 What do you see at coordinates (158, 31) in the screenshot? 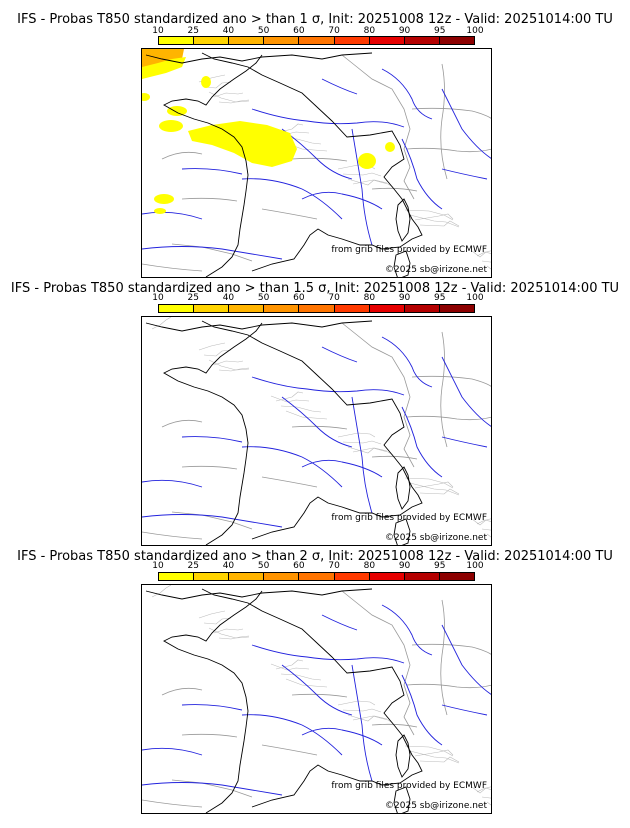
I see `colorbar-tick-label: 10` at bounding box center [158, 31].